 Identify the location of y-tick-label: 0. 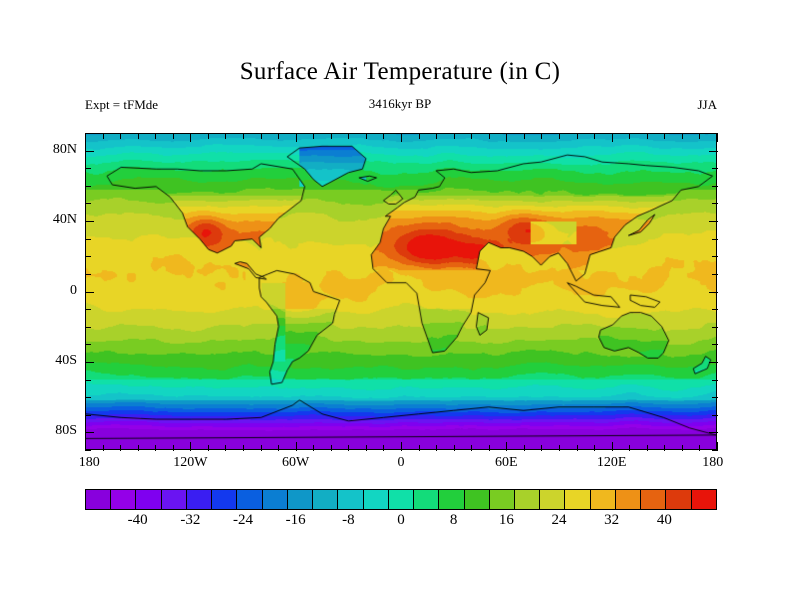
(73, 290).